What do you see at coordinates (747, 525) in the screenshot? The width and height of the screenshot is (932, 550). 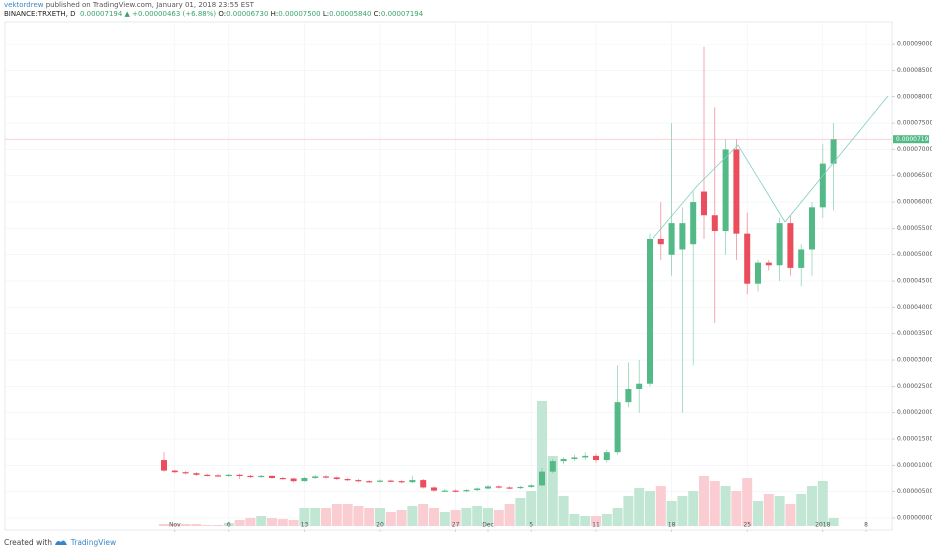 I see `x-tick-label: 25` at bounding box center [747, 525].